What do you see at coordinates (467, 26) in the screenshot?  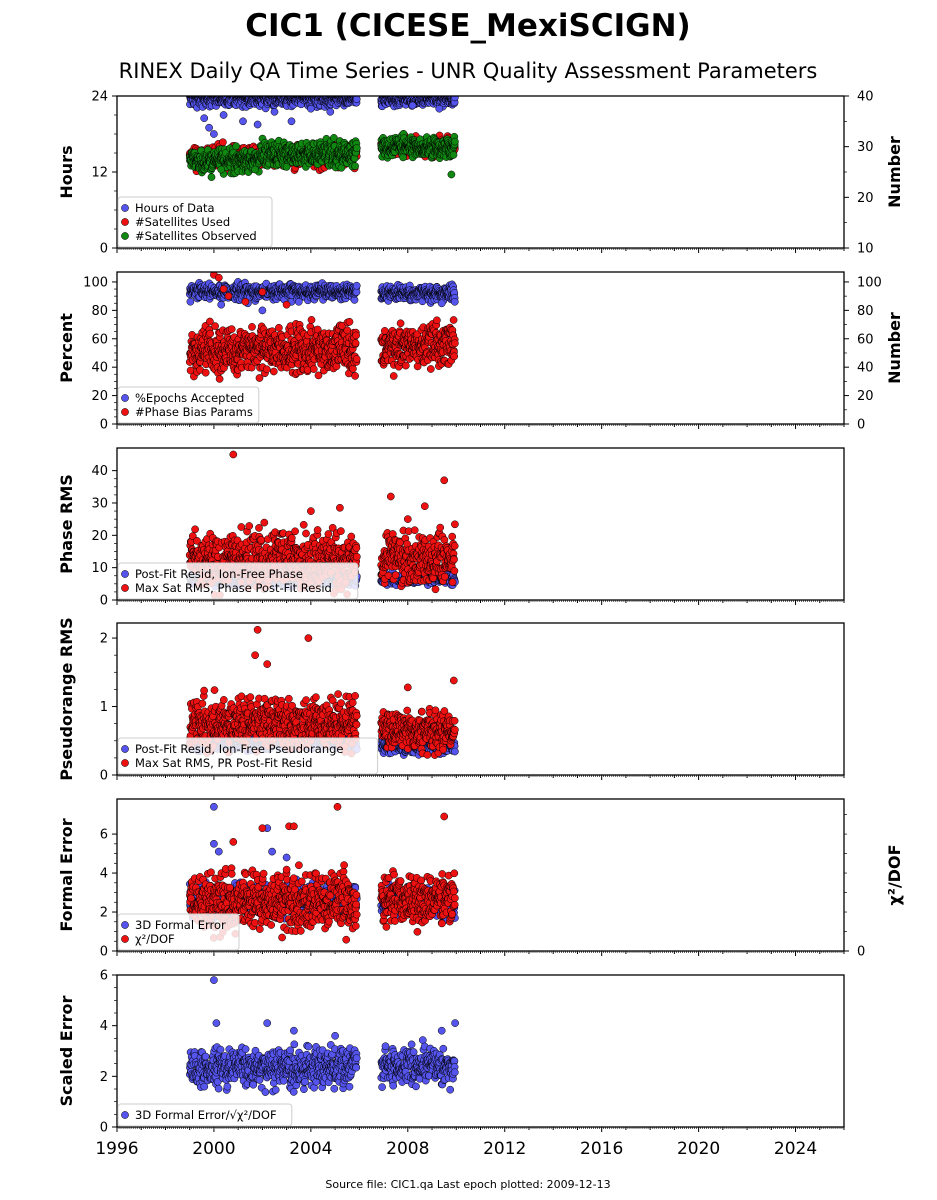 I see `figure-title: CIC1 (CICESE_MexiSCIGN)` at bounding box center [467, 26].